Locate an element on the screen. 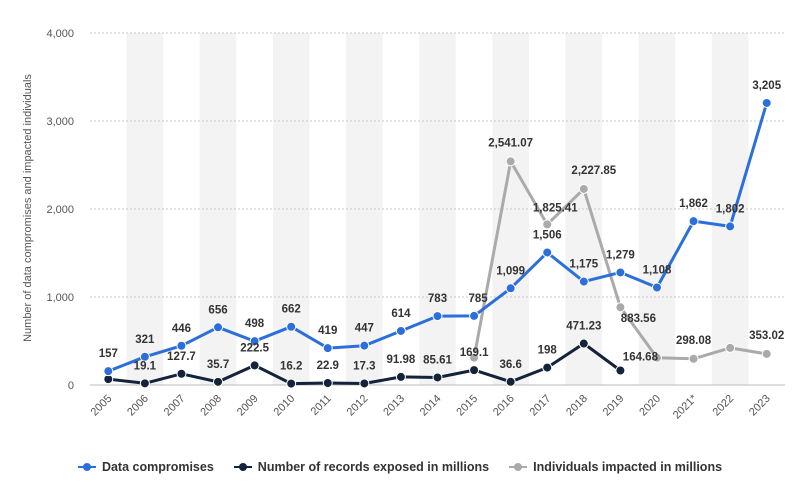 Image resolution: width=800 pixels, height=493 pixels. x-tick-label: 2014 is located at coordinates (431, 406).